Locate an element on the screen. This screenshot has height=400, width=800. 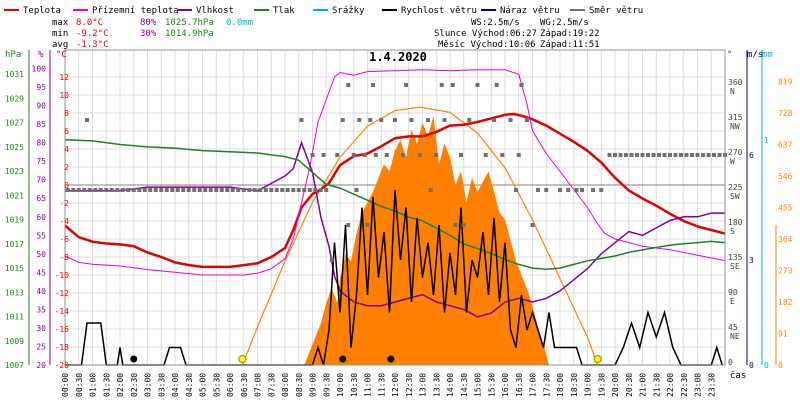
wind-dir-compass-label: S is located at coordinates (732, 231).